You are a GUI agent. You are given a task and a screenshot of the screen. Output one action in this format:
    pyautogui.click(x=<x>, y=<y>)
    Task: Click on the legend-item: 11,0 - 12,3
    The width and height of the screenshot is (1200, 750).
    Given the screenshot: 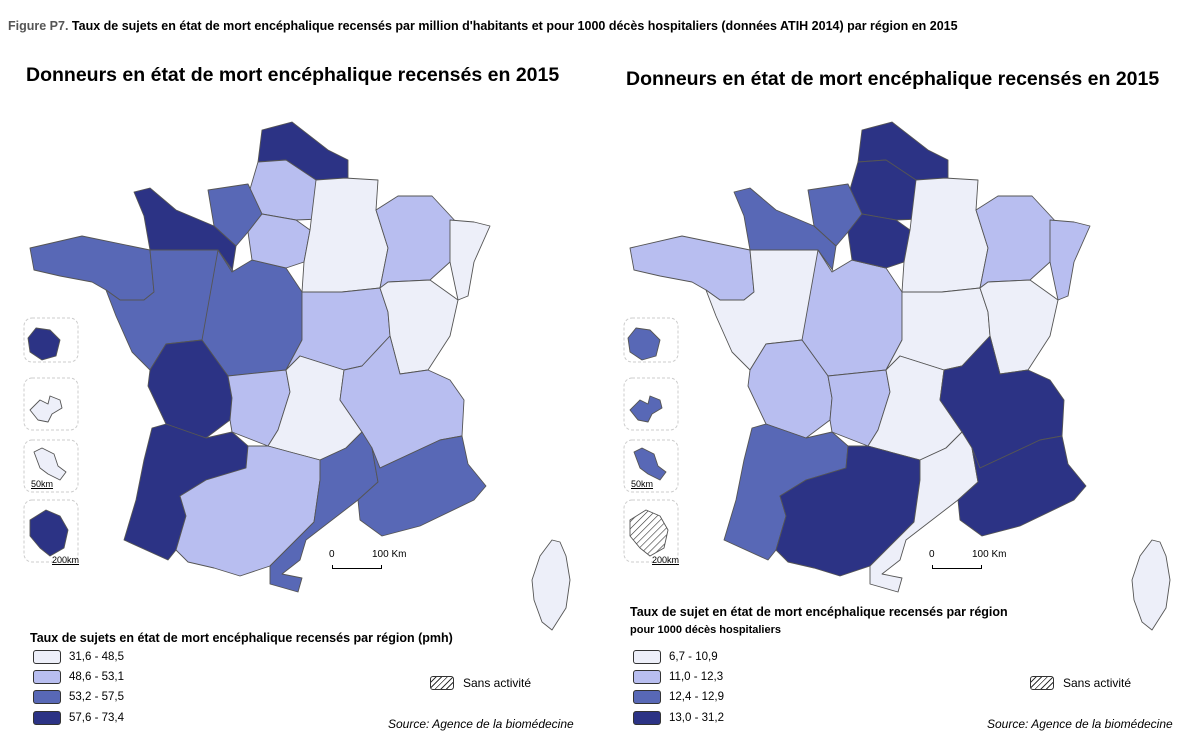 What is the action you would take?
    pyautogui.click(x=678, y=677)
    